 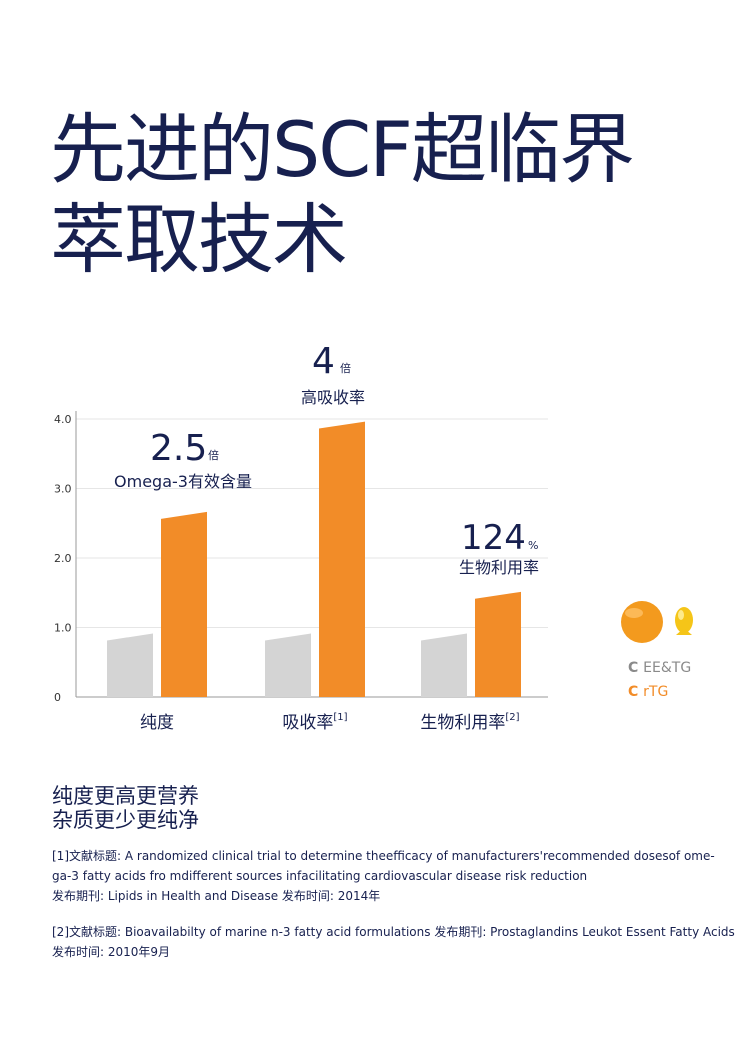 I want to click on x-category-label: 纯度, so click(x=157, y=723).